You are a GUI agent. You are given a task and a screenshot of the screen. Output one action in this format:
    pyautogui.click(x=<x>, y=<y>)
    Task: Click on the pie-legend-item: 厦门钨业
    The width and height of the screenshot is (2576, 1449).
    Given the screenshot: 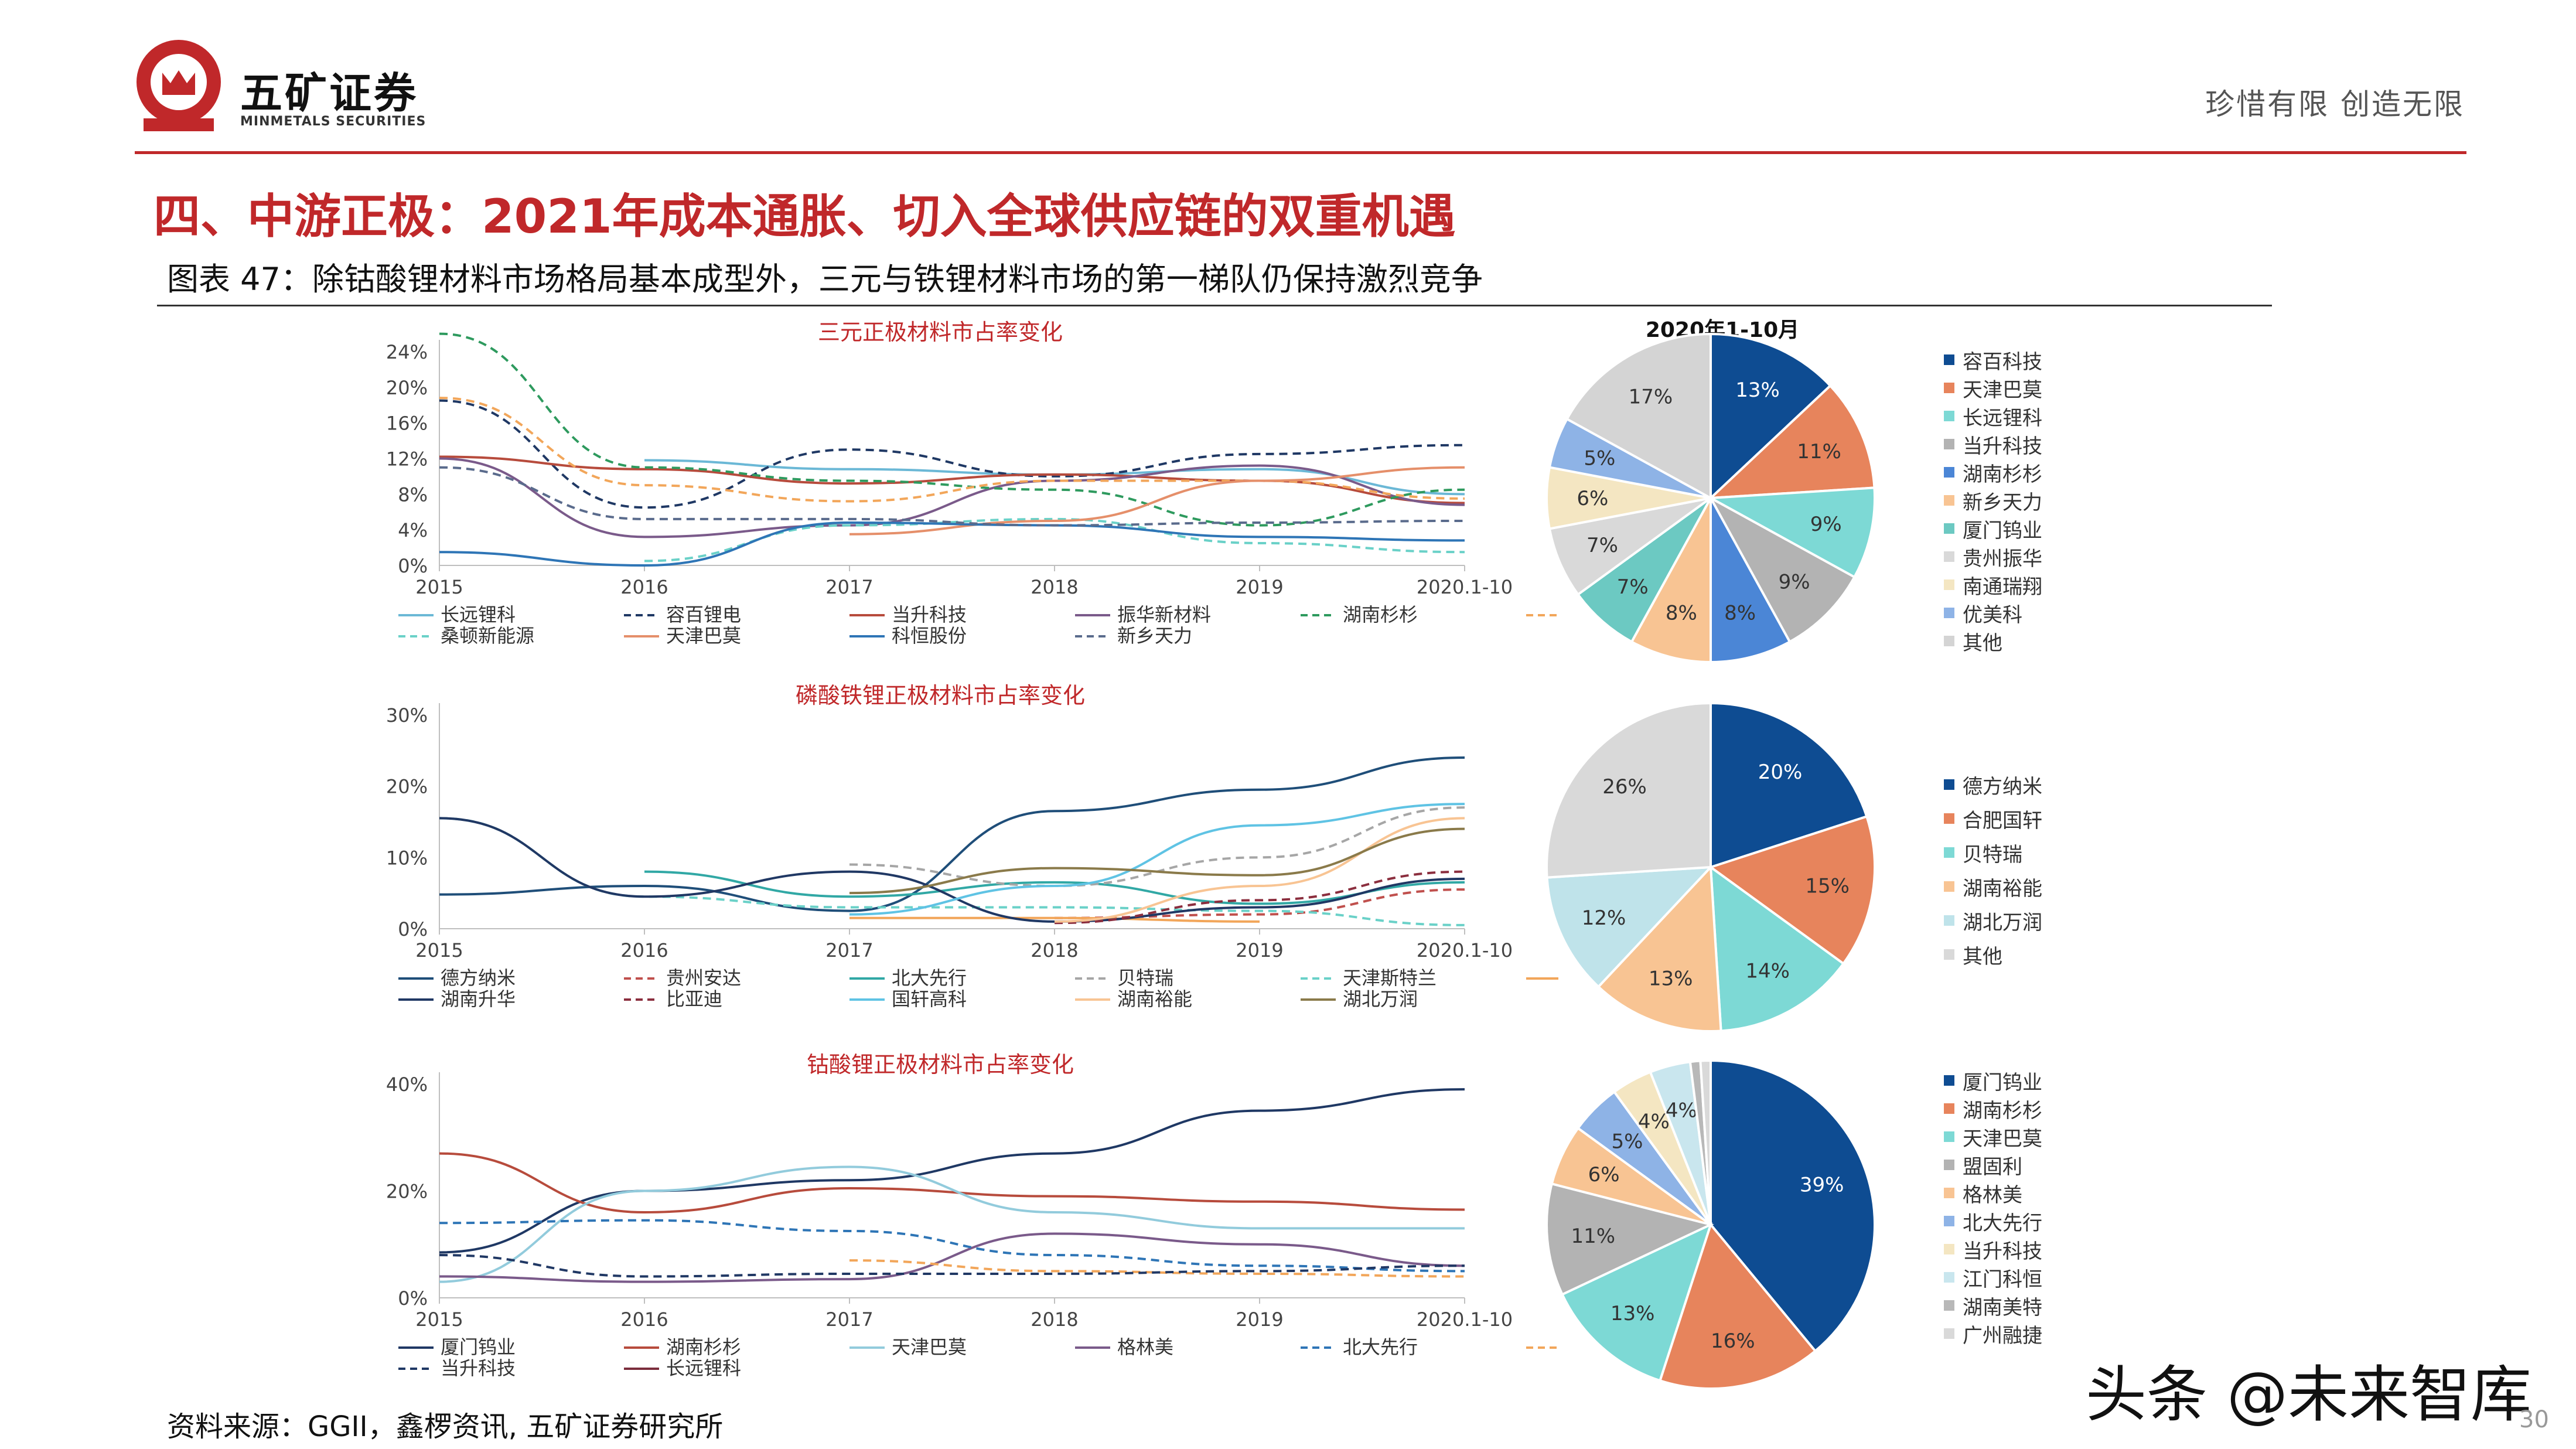 What is the action you would take?
    pyautogui.click(x=1993, y=1080)
    